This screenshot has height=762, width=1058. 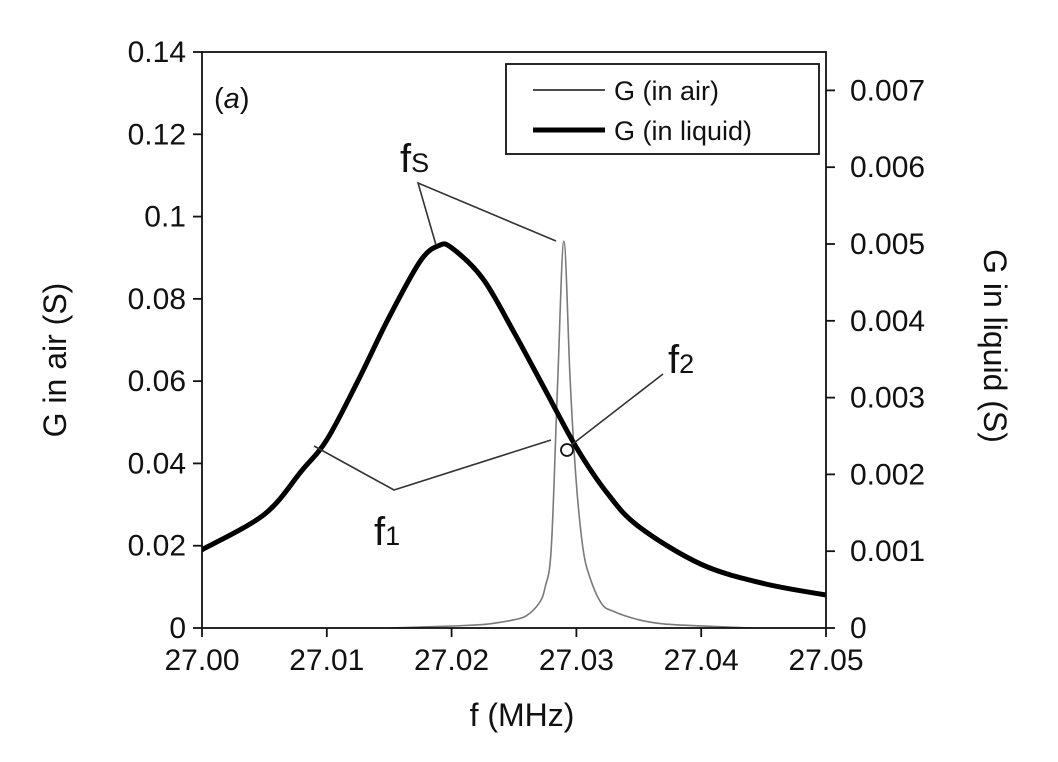 What do you see at coordinates (887, 398) in the screenshot?
I see `y-right-tick-label: 0.003` at bounding box center [887, 398].